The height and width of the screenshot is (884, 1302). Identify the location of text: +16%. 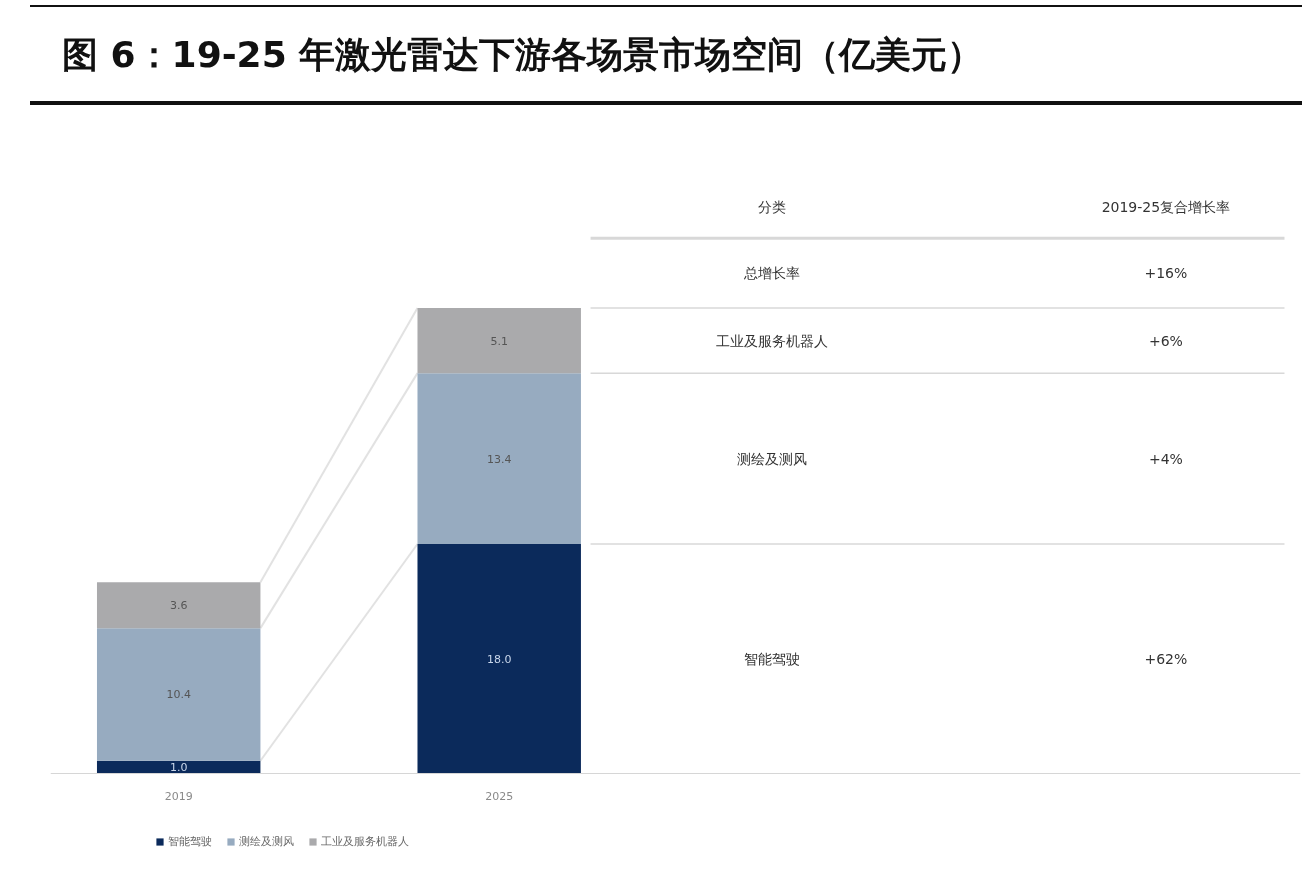
(1166, 273).